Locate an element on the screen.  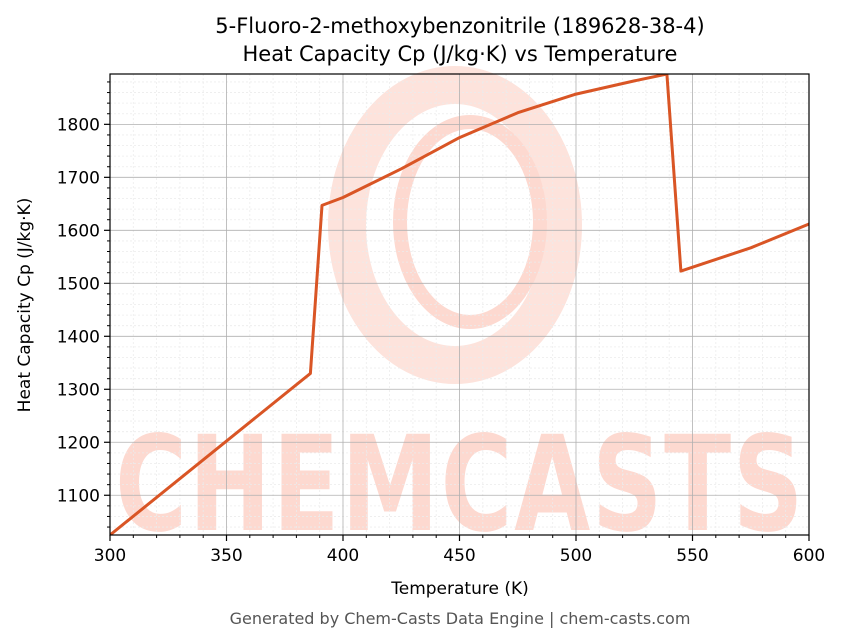
y-tick-label: 1800 is located at coordinates (78, 125).